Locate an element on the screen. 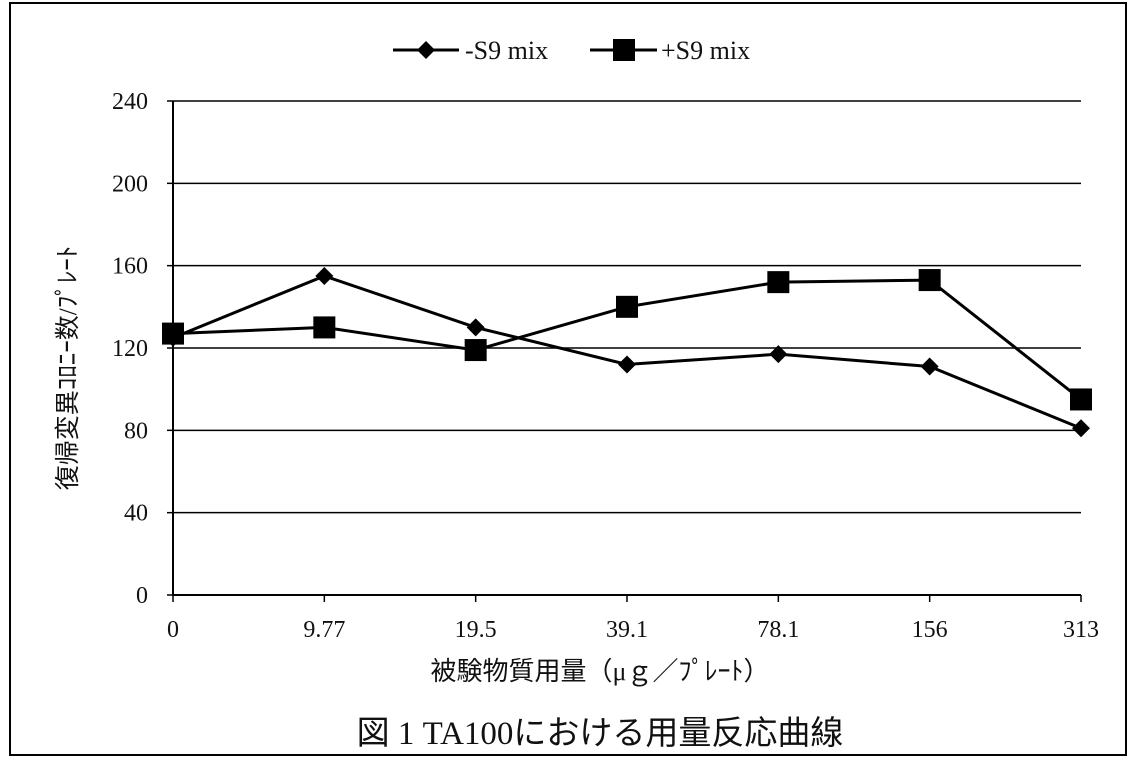  y-tick-label: 120 is located at coordinates (130, 349).